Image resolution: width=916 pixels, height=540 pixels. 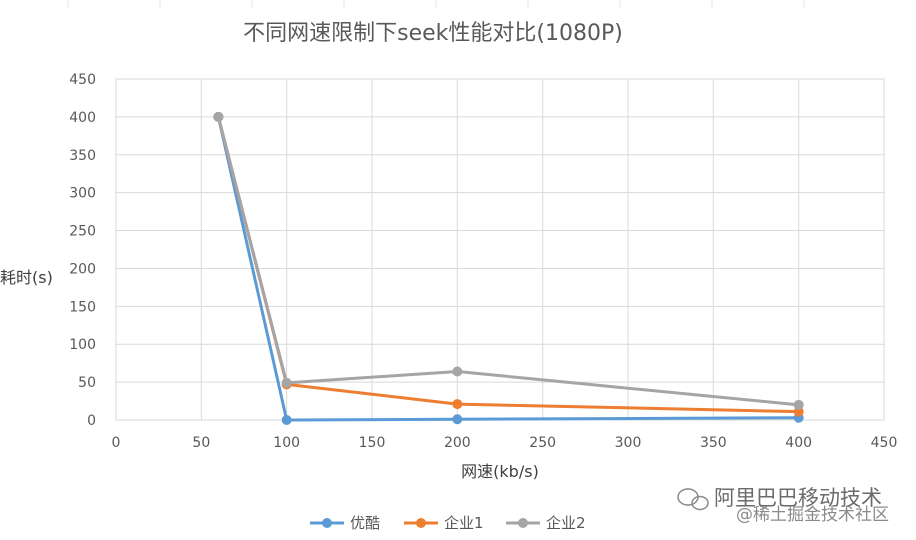 What do you see at coordinates (82, 80) in the screenshot?
I see `y-tick-label-9: 450` at bounding box center [82, 80].